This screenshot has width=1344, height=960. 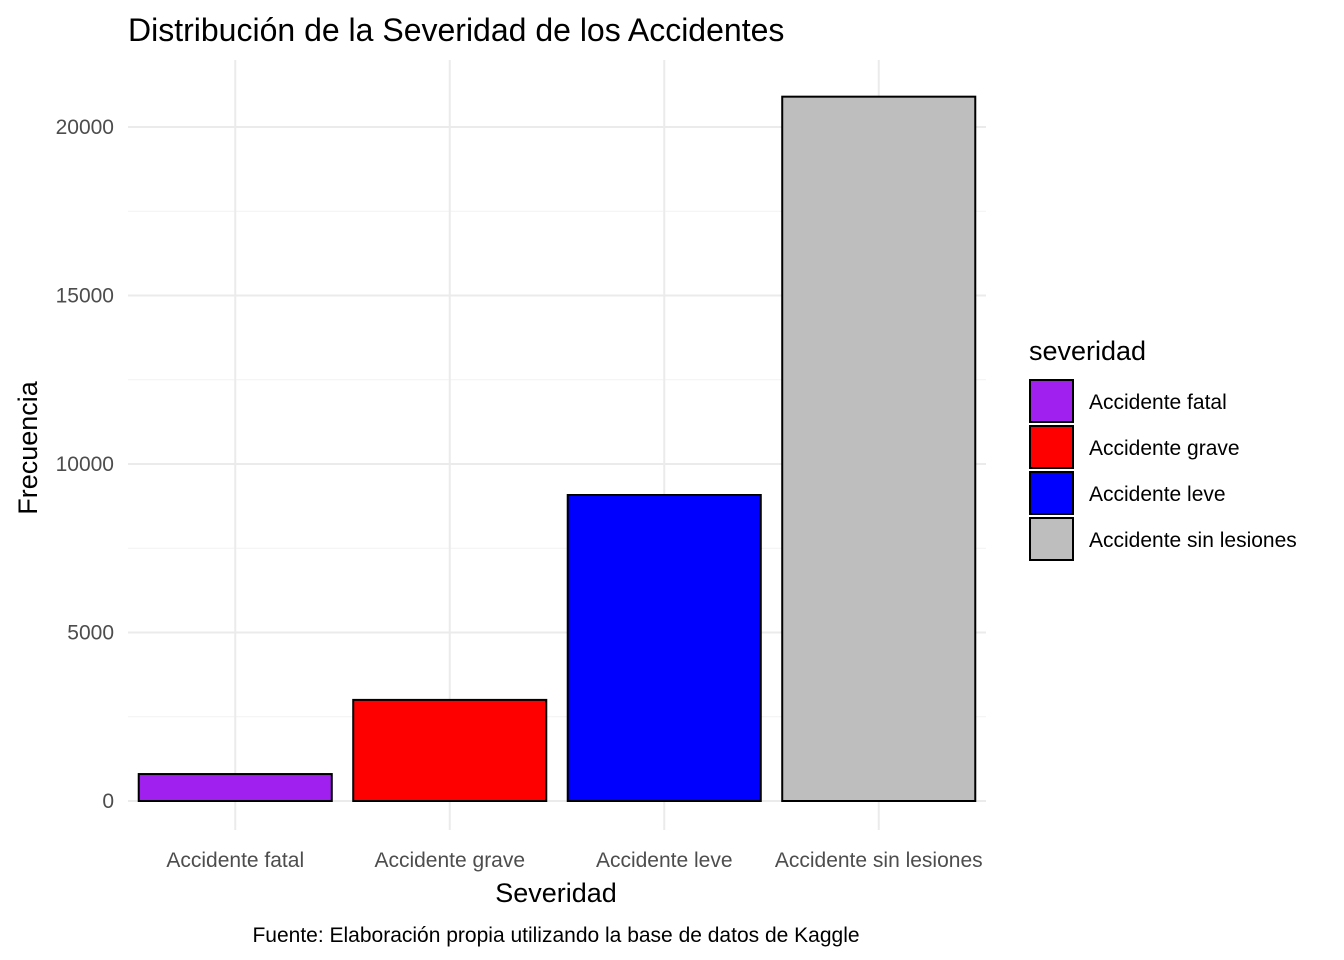 What do you see at coordinates (1193, 540) in the screenshot?
I see `legend-label: Accidente sin lesiones` at bounding box center [1193, 540].